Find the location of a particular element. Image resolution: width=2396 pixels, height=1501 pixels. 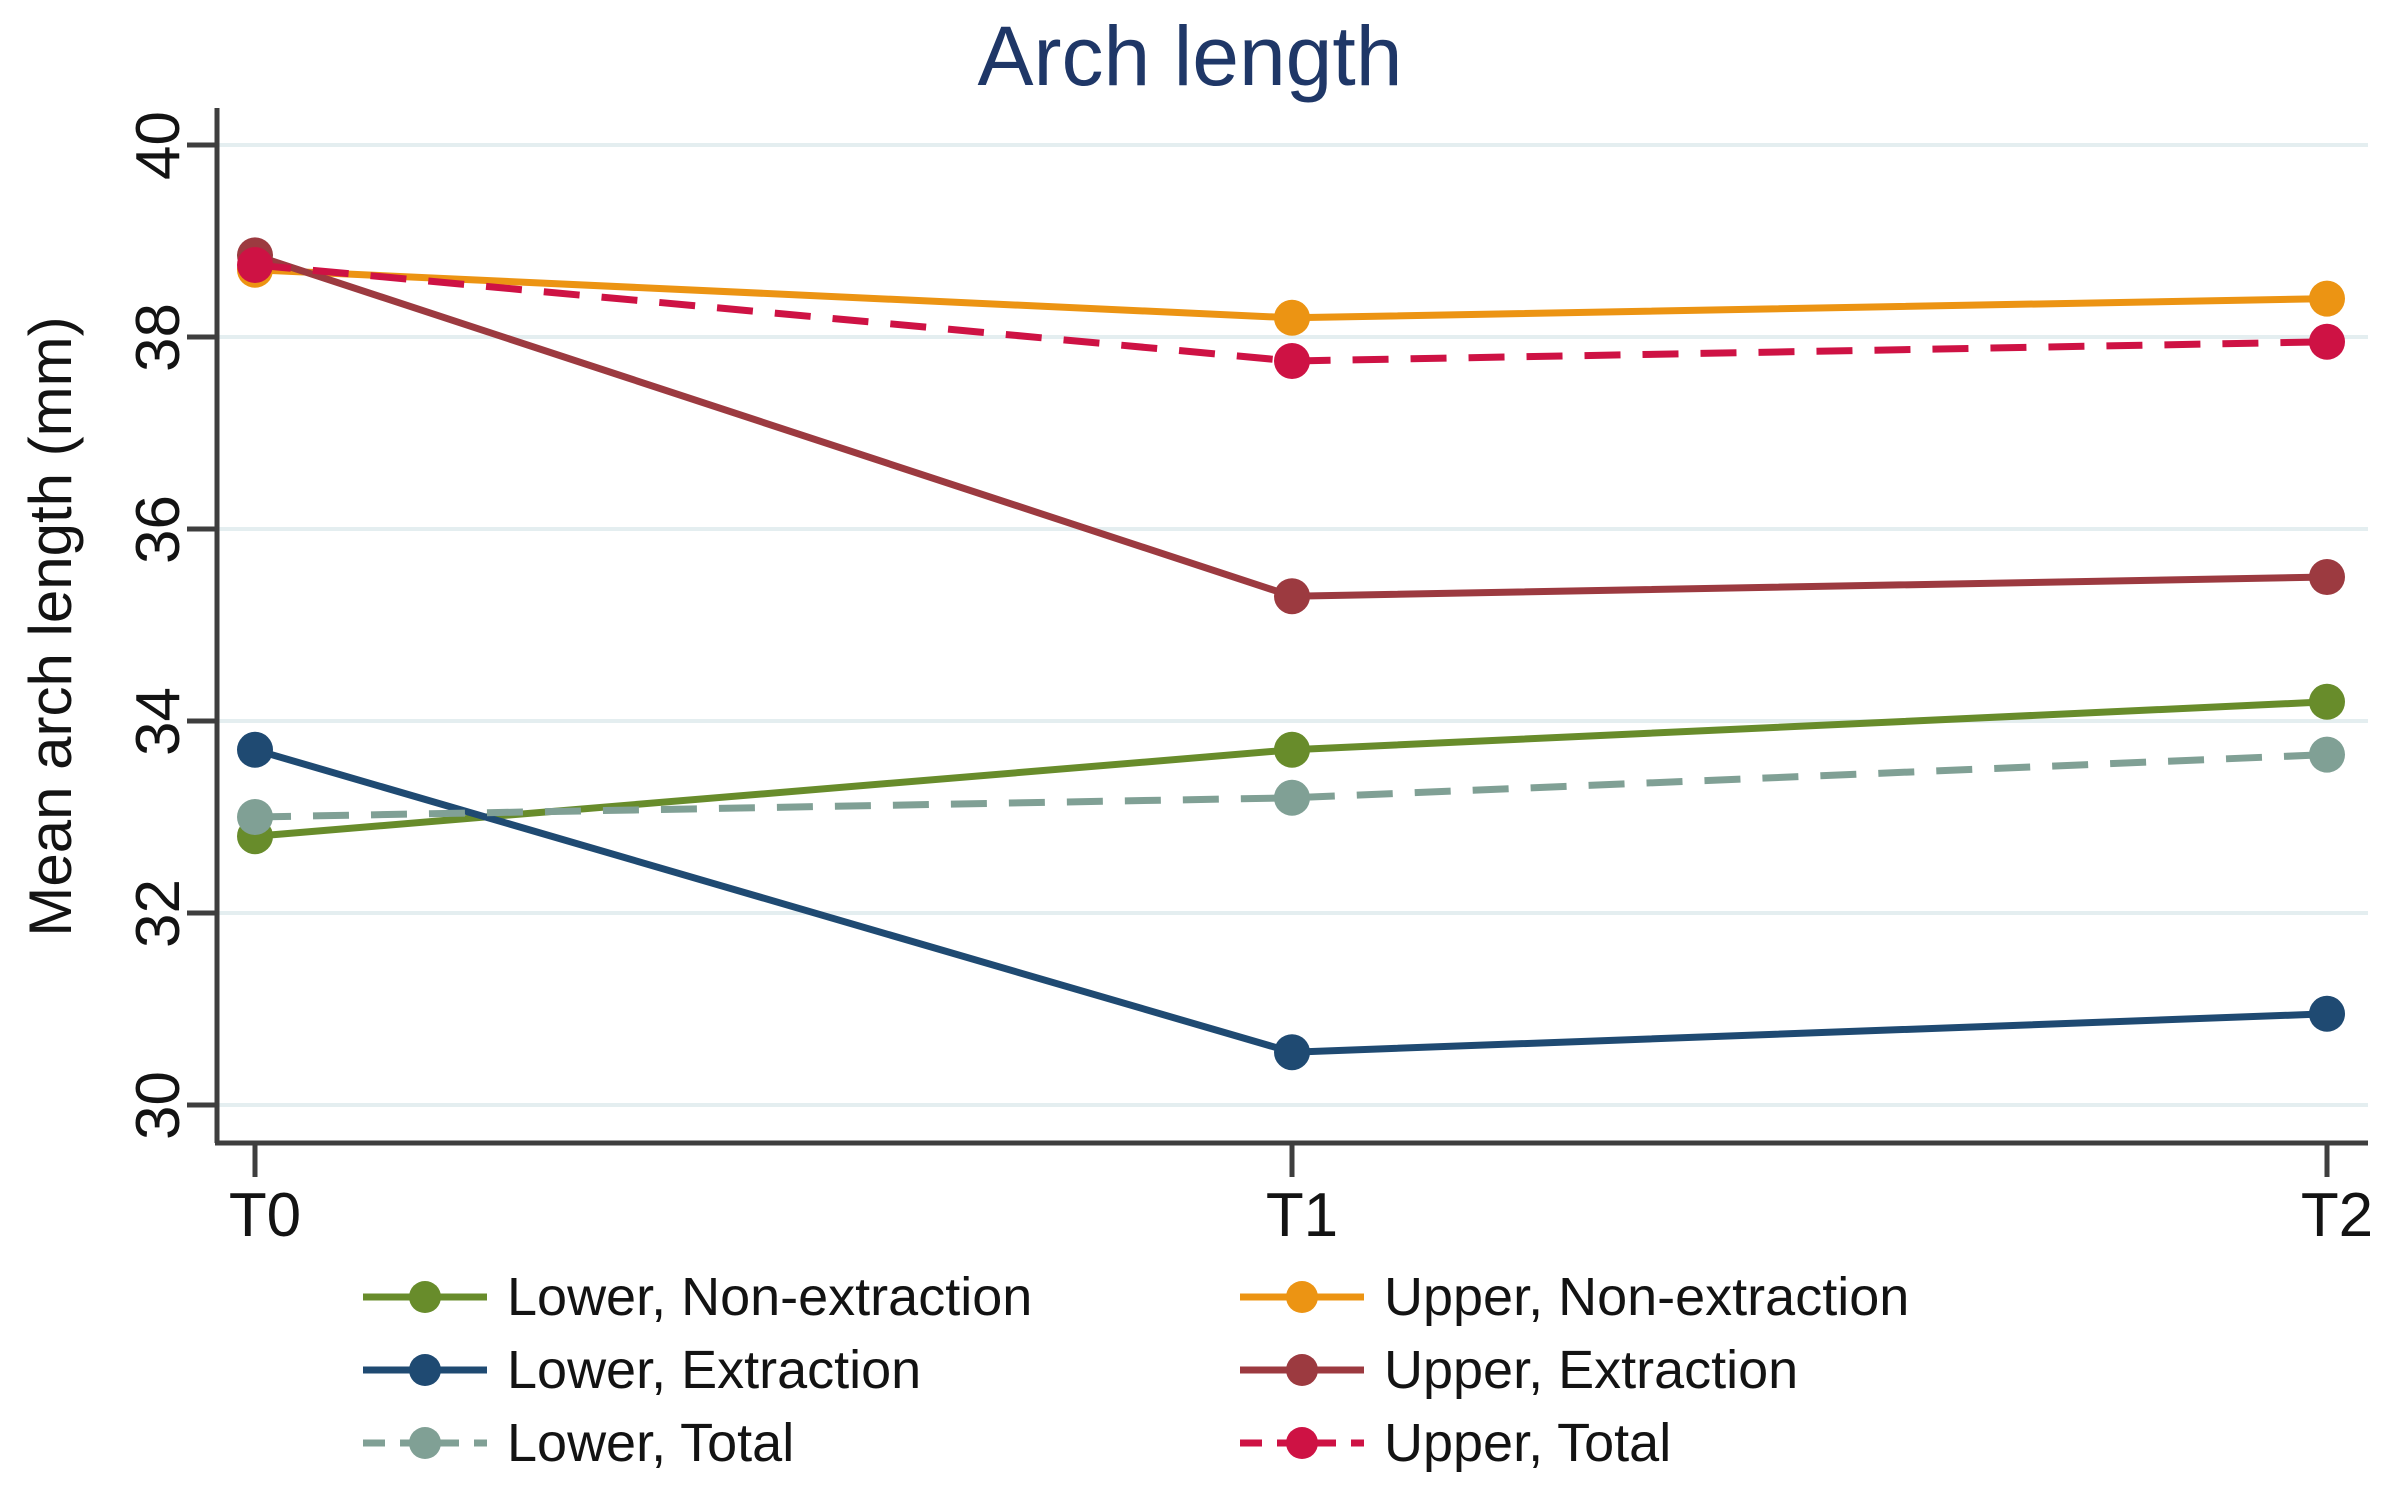

x-tick-label: T1 is located at coordinates (1302, 1215).